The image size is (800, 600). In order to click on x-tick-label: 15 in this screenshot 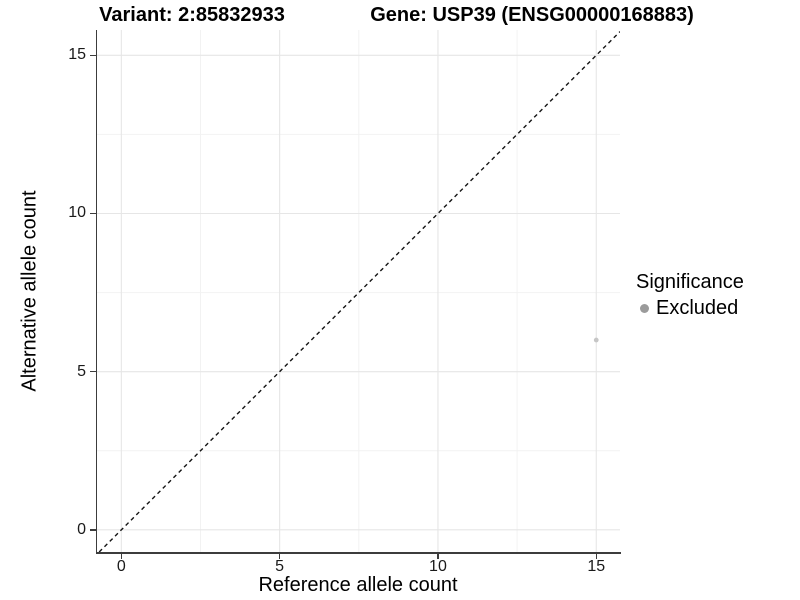, I will do `click(596, 566)`.